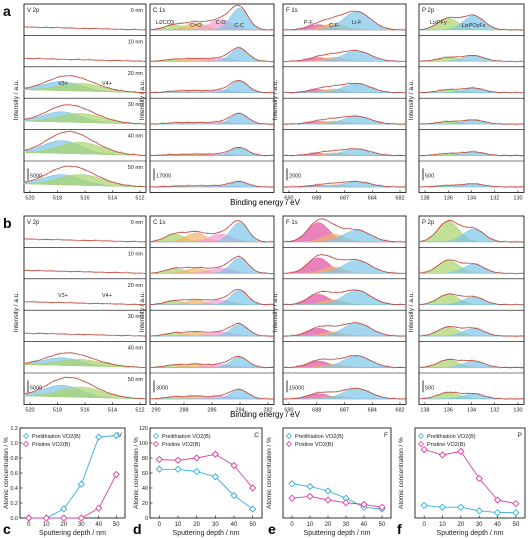 This screenshot has height=538, width=530. I want to click on panel-d-xtick-label: 0, so click(160, 525).